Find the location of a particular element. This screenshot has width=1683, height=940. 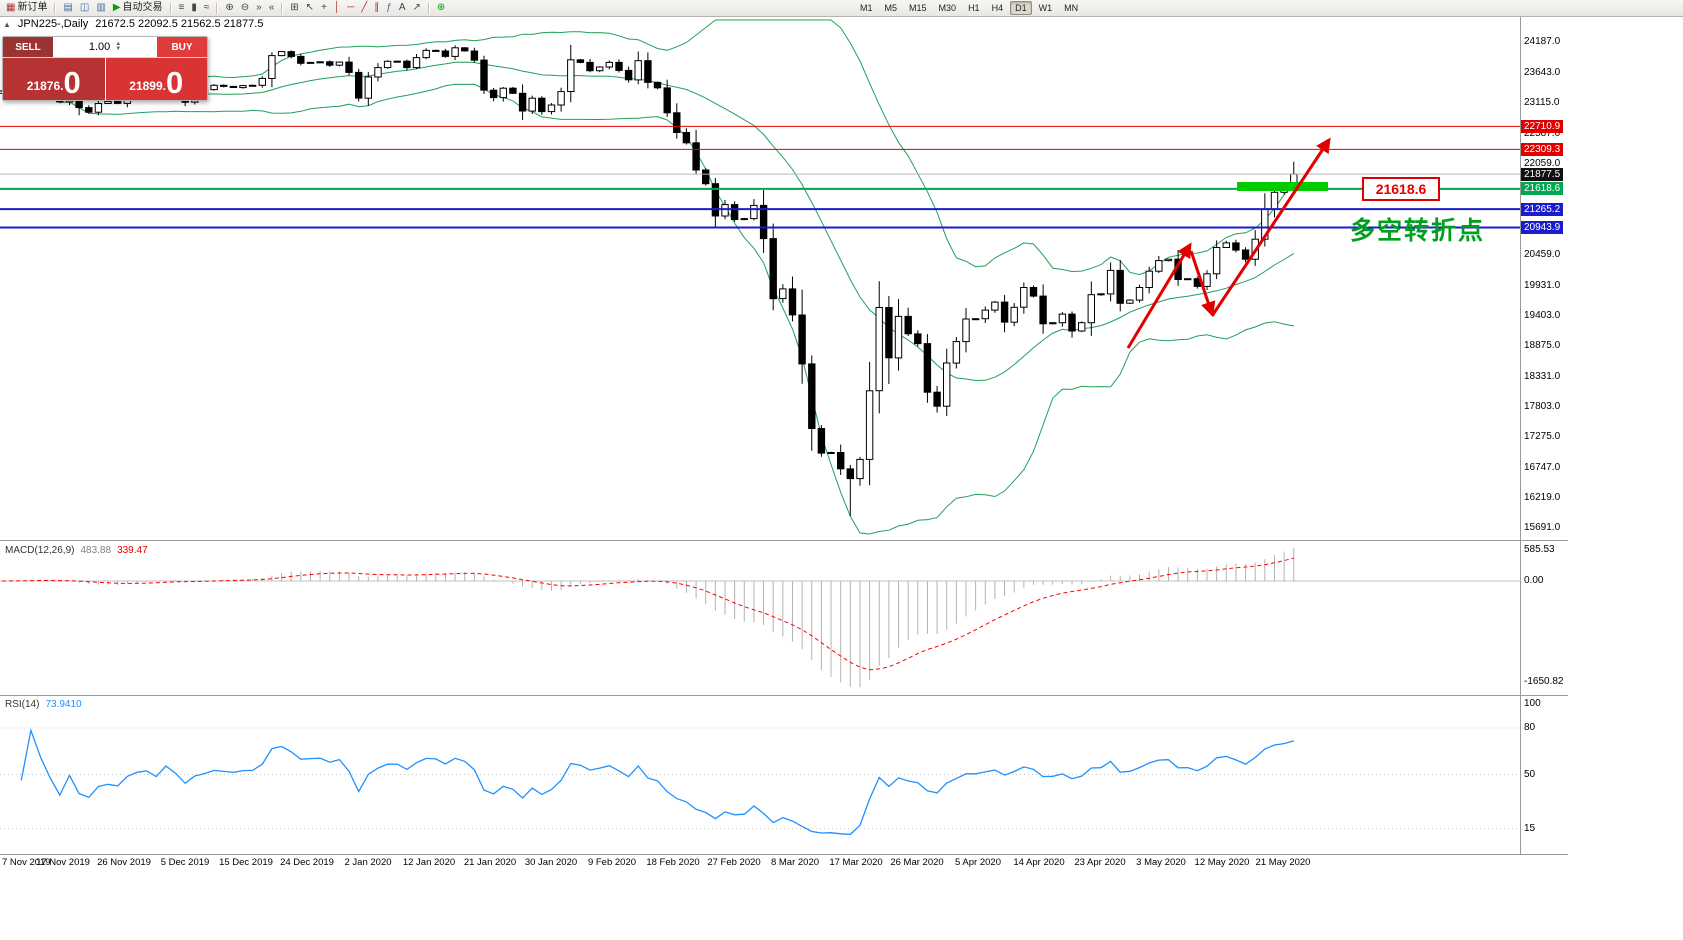

date-axis-label: 23 Apr 2020 is located at coordinates (1100, 862).